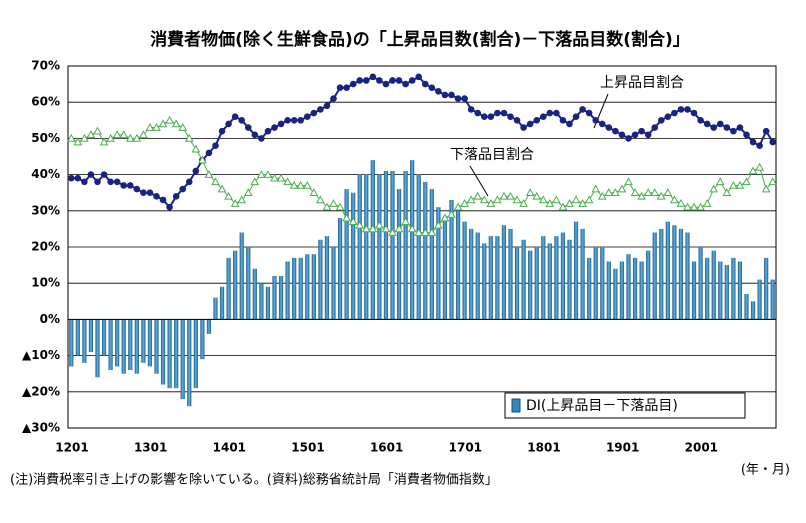 The height and width of the screenshot is (523, 806). What do you see at coordinates (622, 448) in the screenshot?
I see `x-tick-label: 1901` at bounding box center [622, 448].